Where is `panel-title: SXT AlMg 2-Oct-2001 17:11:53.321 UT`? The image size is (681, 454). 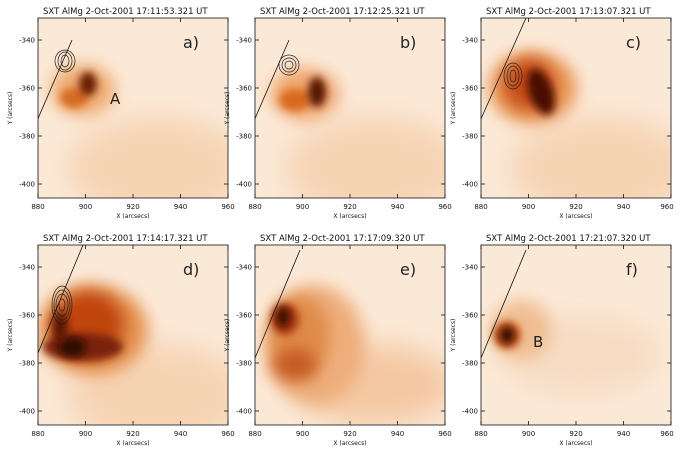 panel-title: SXT AlMg 2-Oct-2001 17:11:53.321 UT is located at coordinates (125, 12).